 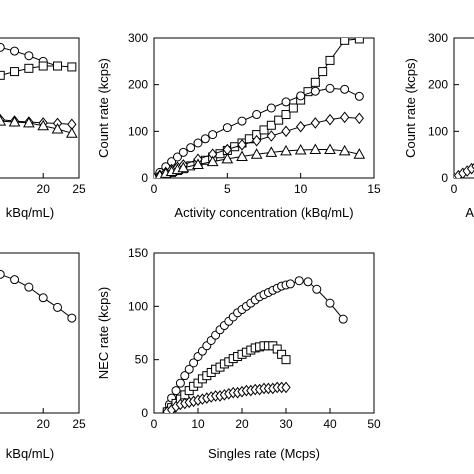 I want to click on series-square, so click(x=38, y=70).